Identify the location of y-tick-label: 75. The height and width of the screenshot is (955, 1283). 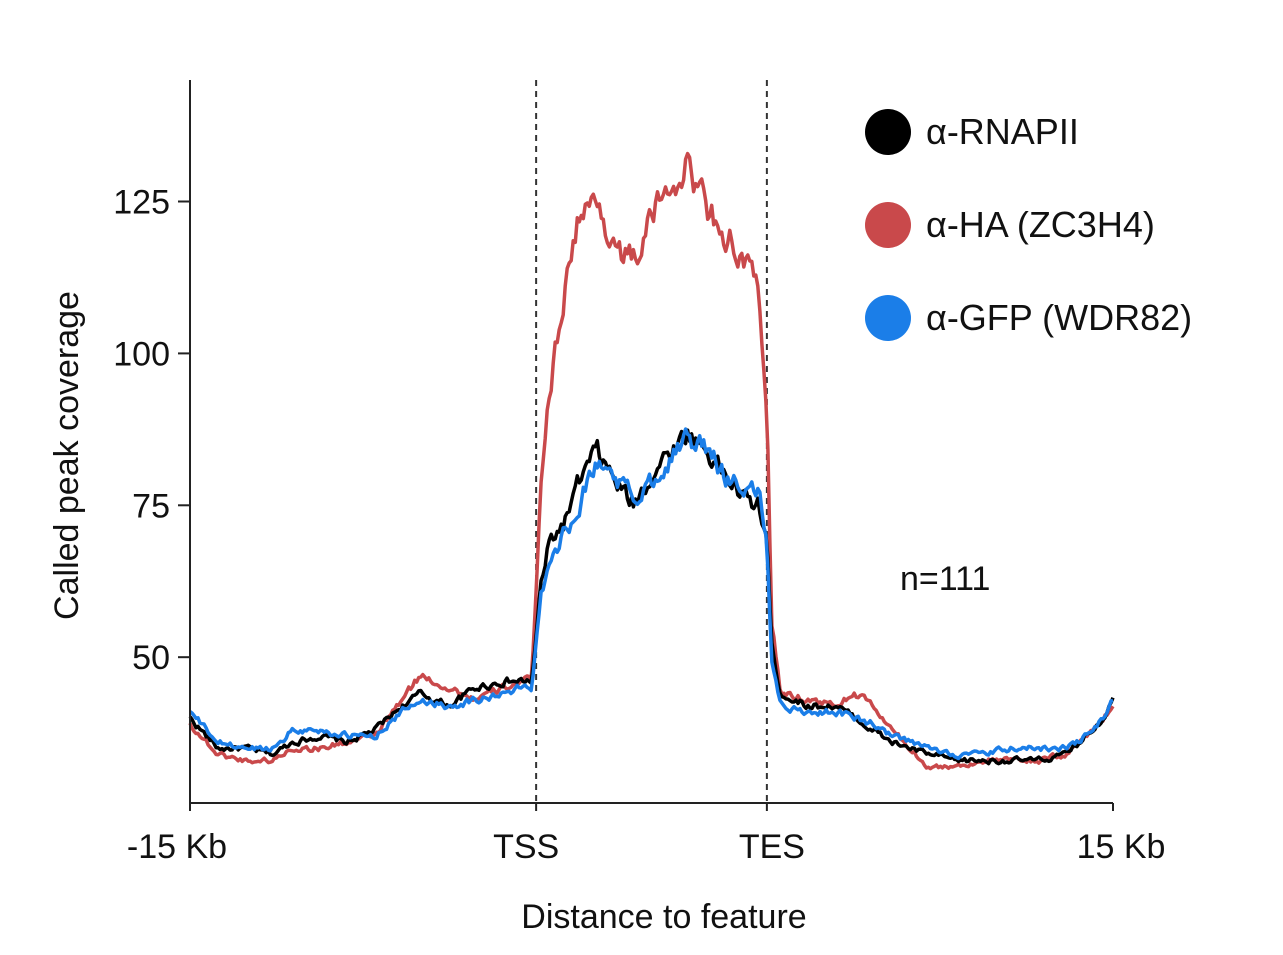
(151, 506).